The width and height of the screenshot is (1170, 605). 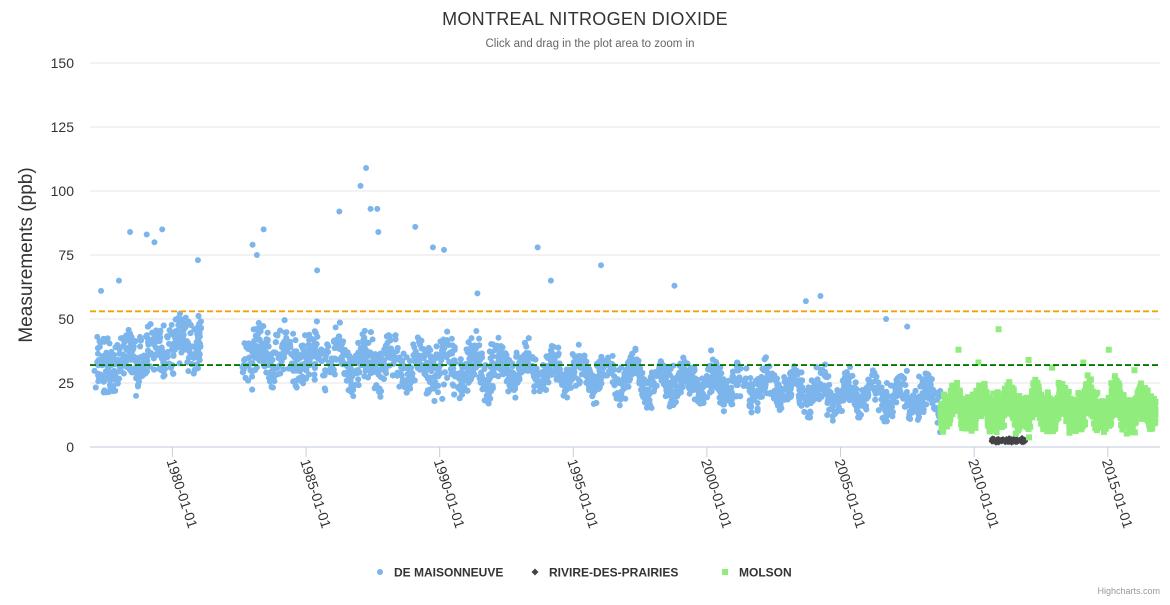 What do you see at coordinates (26, 254) in the screenshot?
I see `y-axis-label: Measurements (ppb)` at bounding box center [26, 254].